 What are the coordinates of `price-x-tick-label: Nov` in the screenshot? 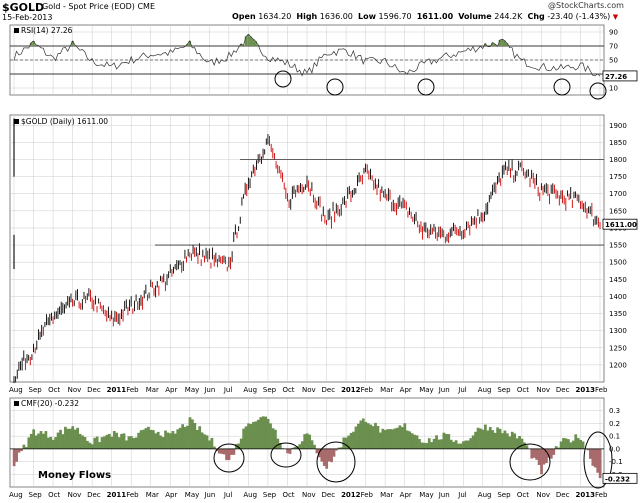 It's located at (309, 390).